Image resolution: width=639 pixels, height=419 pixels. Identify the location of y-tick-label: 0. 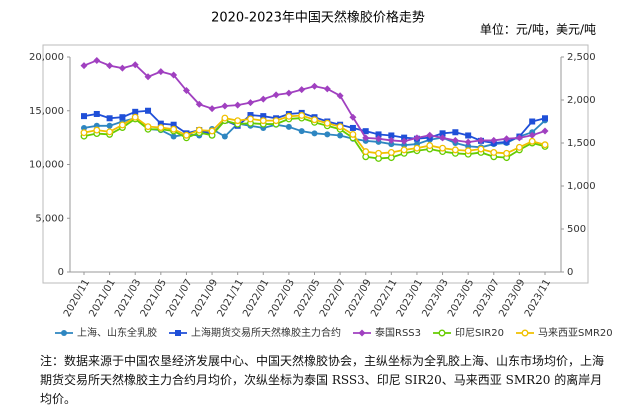
(61, 272).